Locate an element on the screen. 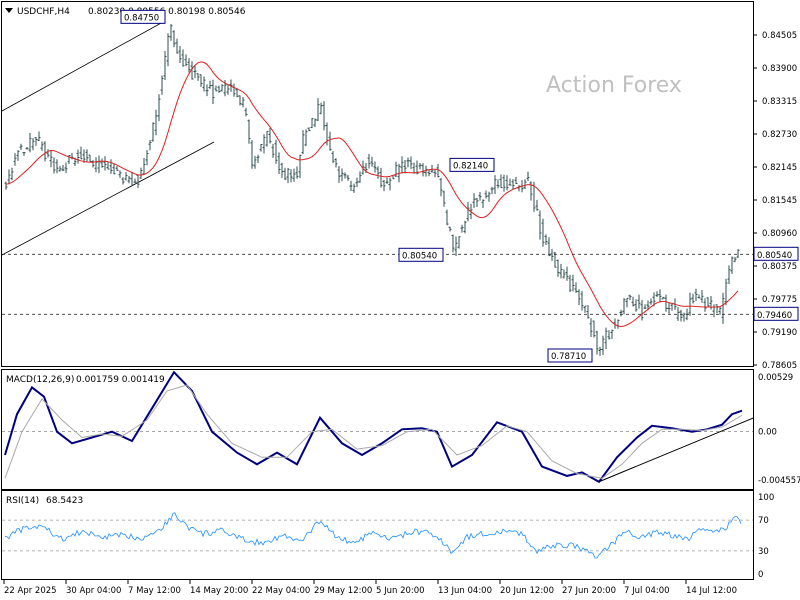 The height and width of the screenshot is (600, 800). x-tick-label: 29 May 12:00 is located at coordinates (343, 591).